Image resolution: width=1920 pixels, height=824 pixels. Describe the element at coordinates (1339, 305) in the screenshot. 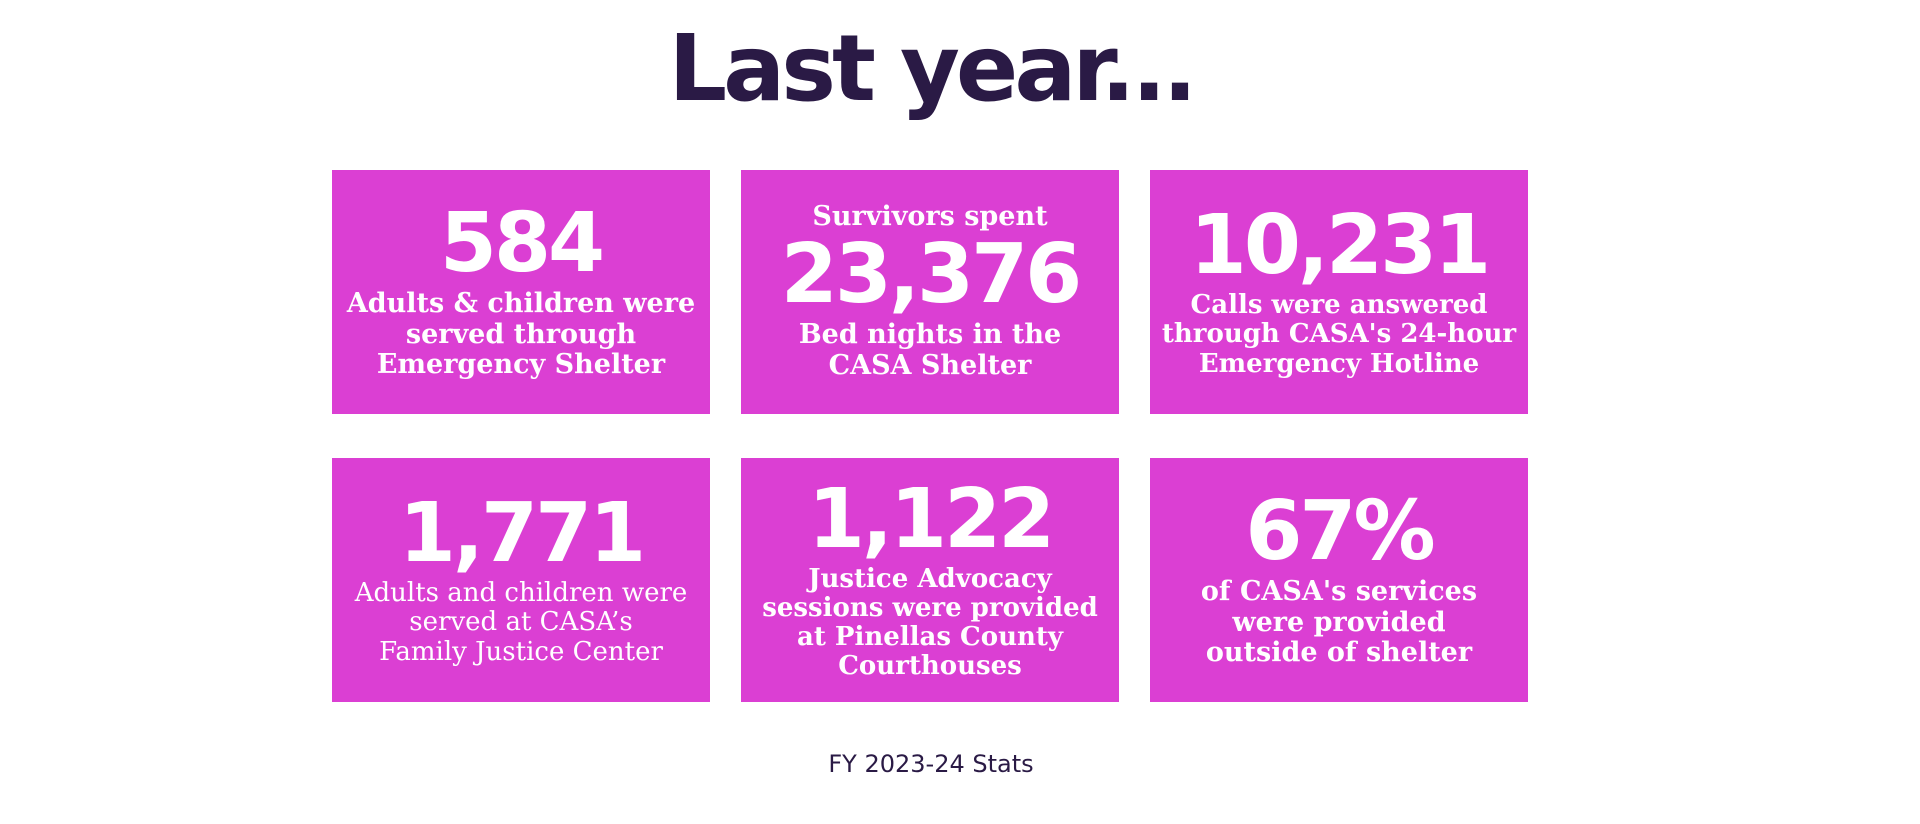

I see `stat-description-line: Calls were answered` at that location.